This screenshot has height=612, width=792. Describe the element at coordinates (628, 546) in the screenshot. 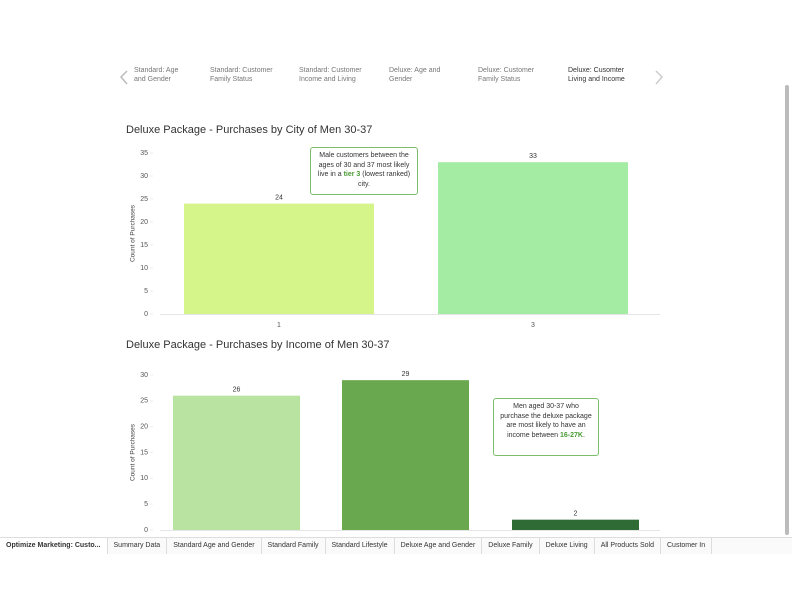

I see `sheet-tab: All Products Sold` at that location.